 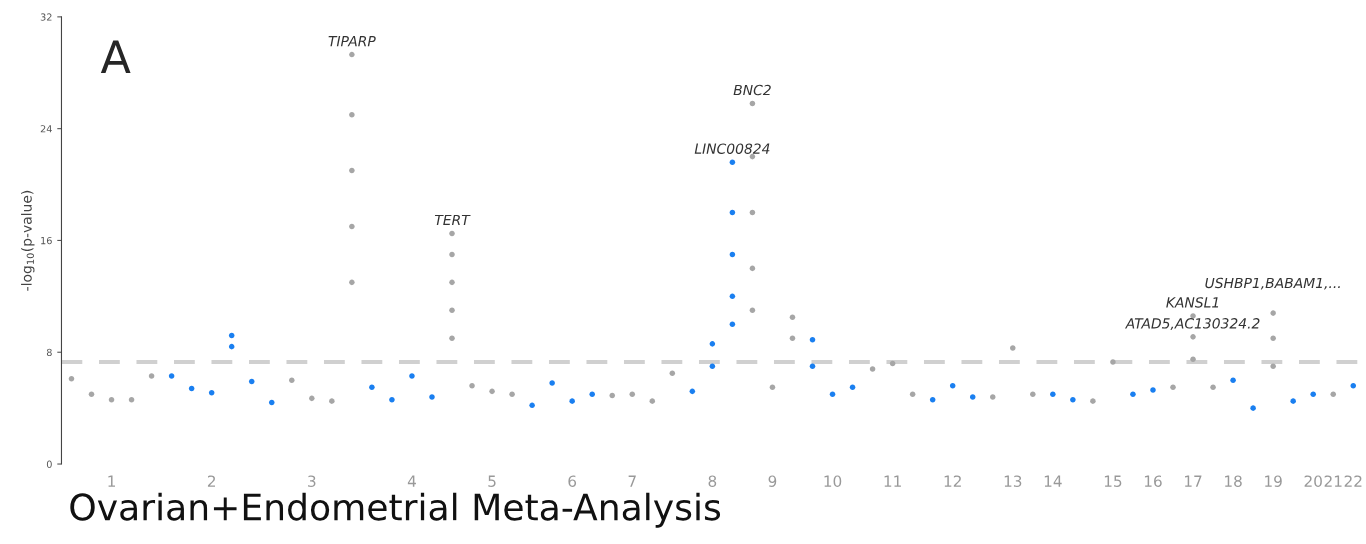 What do you see at coordinates (49, 352) in the screenshot?
I see `y-tick-label: 8` at bounding box center [49, 352].